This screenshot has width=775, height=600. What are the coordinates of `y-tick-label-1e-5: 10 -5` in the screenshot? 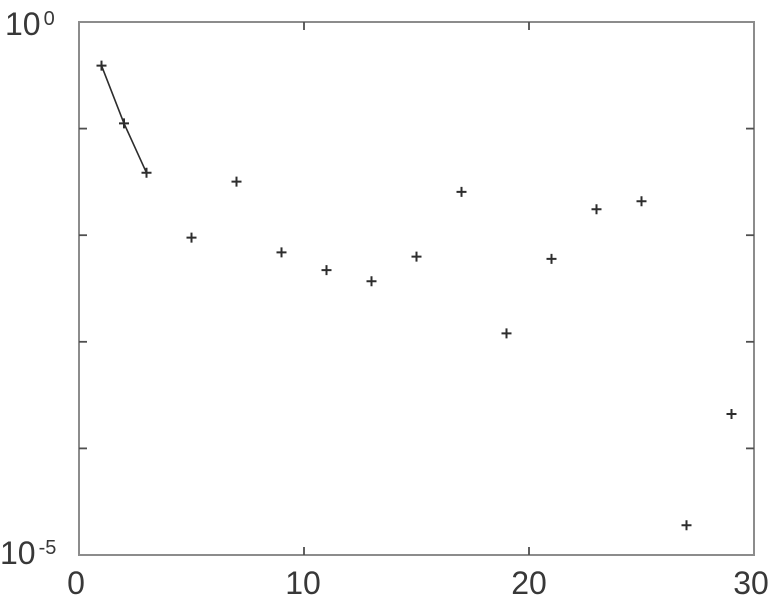 It's located at (28, 553).